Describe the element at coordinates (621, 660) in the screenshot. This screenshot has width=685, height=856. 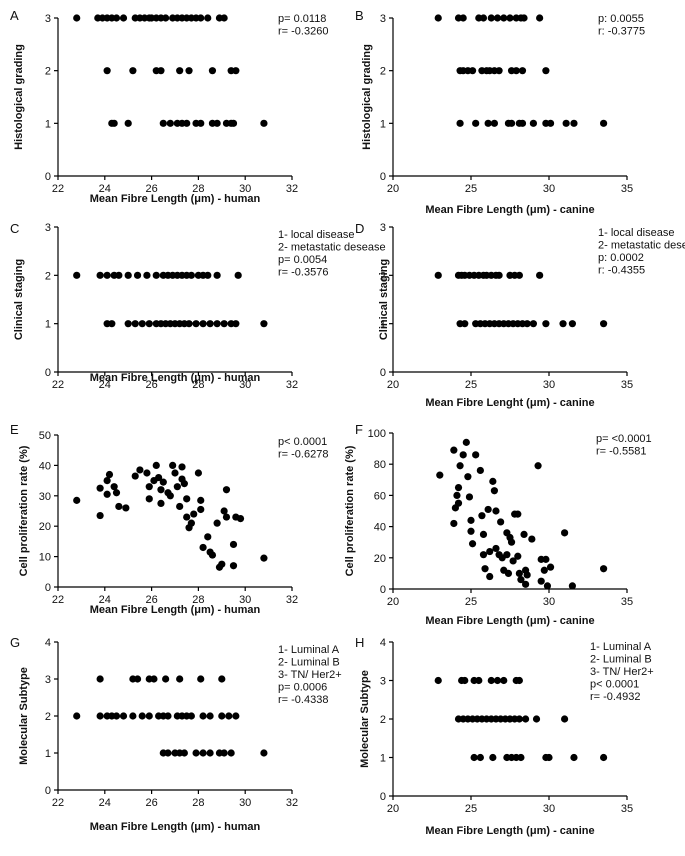
I see `stat-annotation: 2- Luminal B` at that location.